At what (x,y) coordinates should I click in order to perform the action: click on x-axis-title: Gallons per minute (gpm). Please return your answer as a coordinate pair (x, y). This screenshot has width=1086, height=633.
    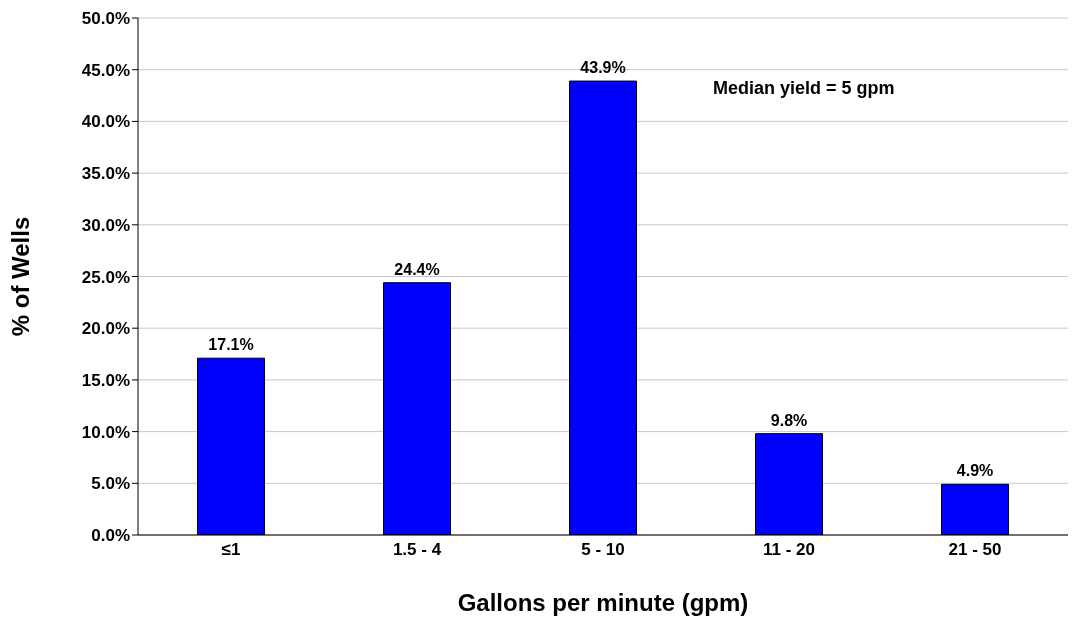
    Looking at the image, I should click on (603, 602).